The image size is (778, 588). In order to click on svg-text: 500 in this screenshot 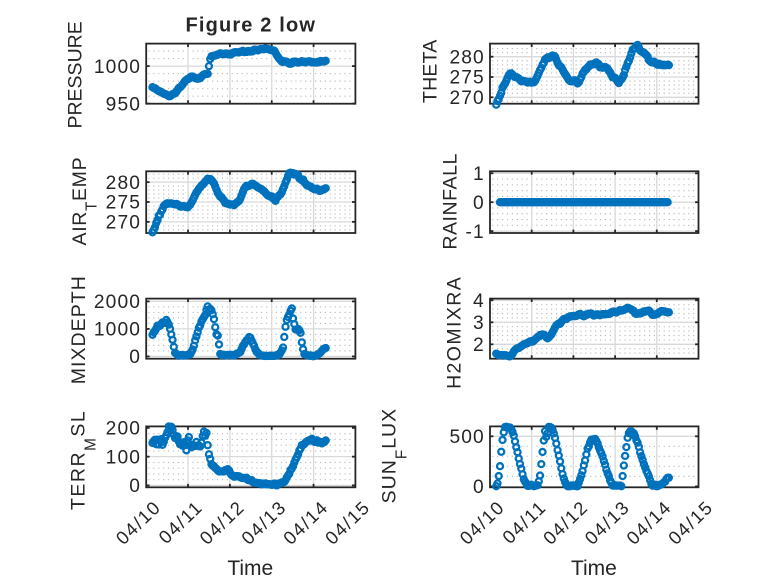, I will do `click(466, 437)`.